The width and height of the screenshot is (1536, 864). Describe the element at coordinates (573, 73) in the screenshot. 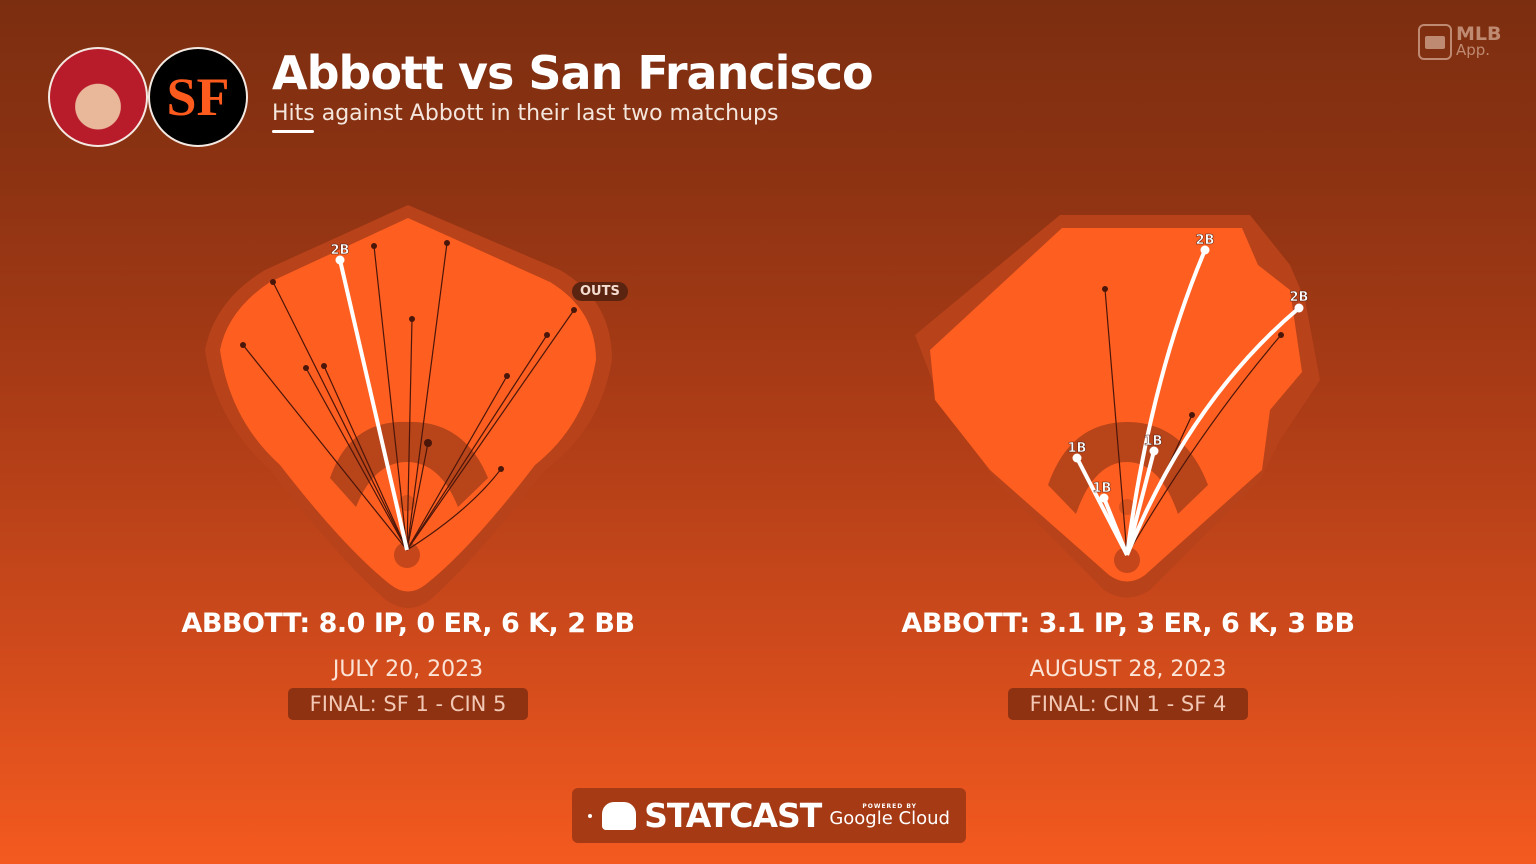

I see `page-title: Abbott vs San Francisco` at that location.